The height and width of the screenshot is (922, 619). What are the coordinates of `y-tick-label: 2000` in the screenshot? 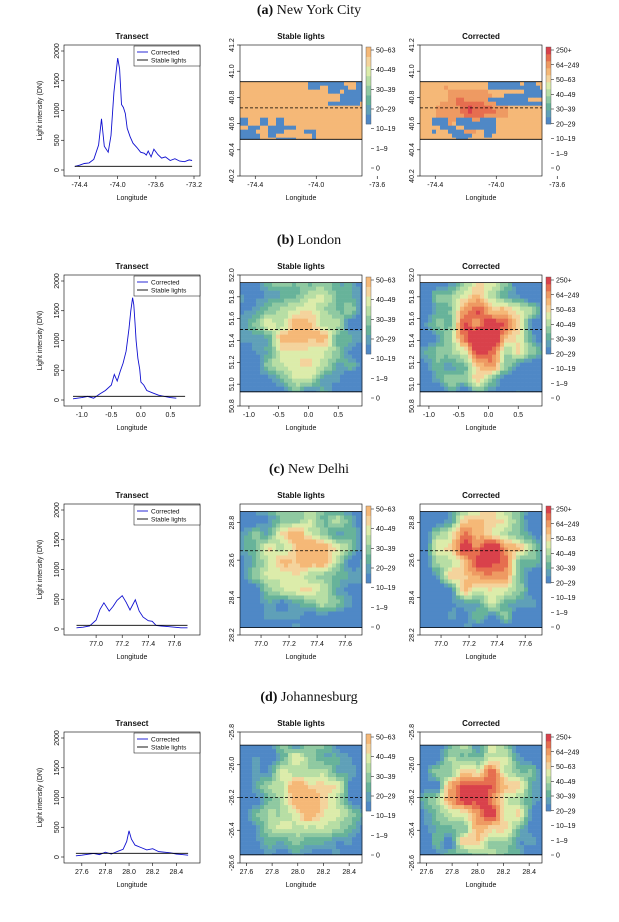 It's located at (57, 510).